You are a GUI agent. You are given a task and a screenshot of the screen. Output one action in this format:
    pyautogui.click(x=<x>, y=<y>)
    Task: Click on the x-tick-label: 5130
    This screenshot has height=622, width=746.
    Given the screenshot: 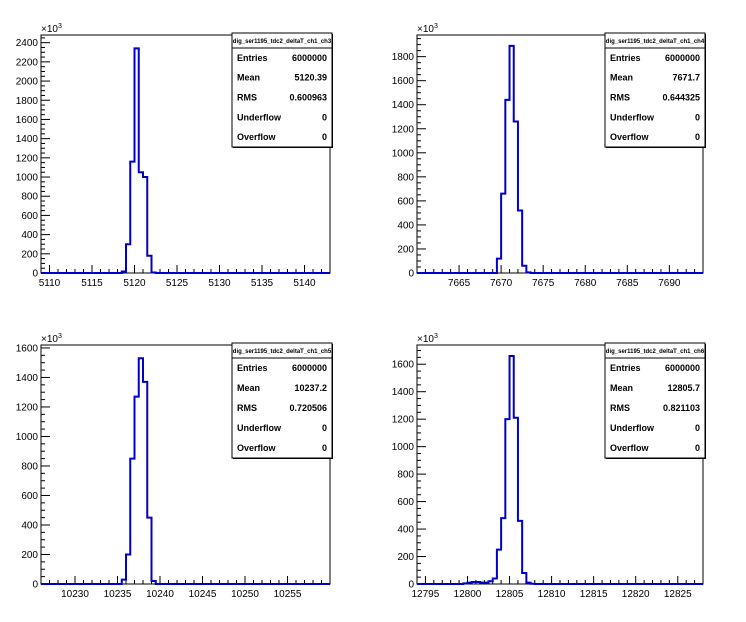 What is the action you would take?
    pyautogui.click(x=219, y=283)
    